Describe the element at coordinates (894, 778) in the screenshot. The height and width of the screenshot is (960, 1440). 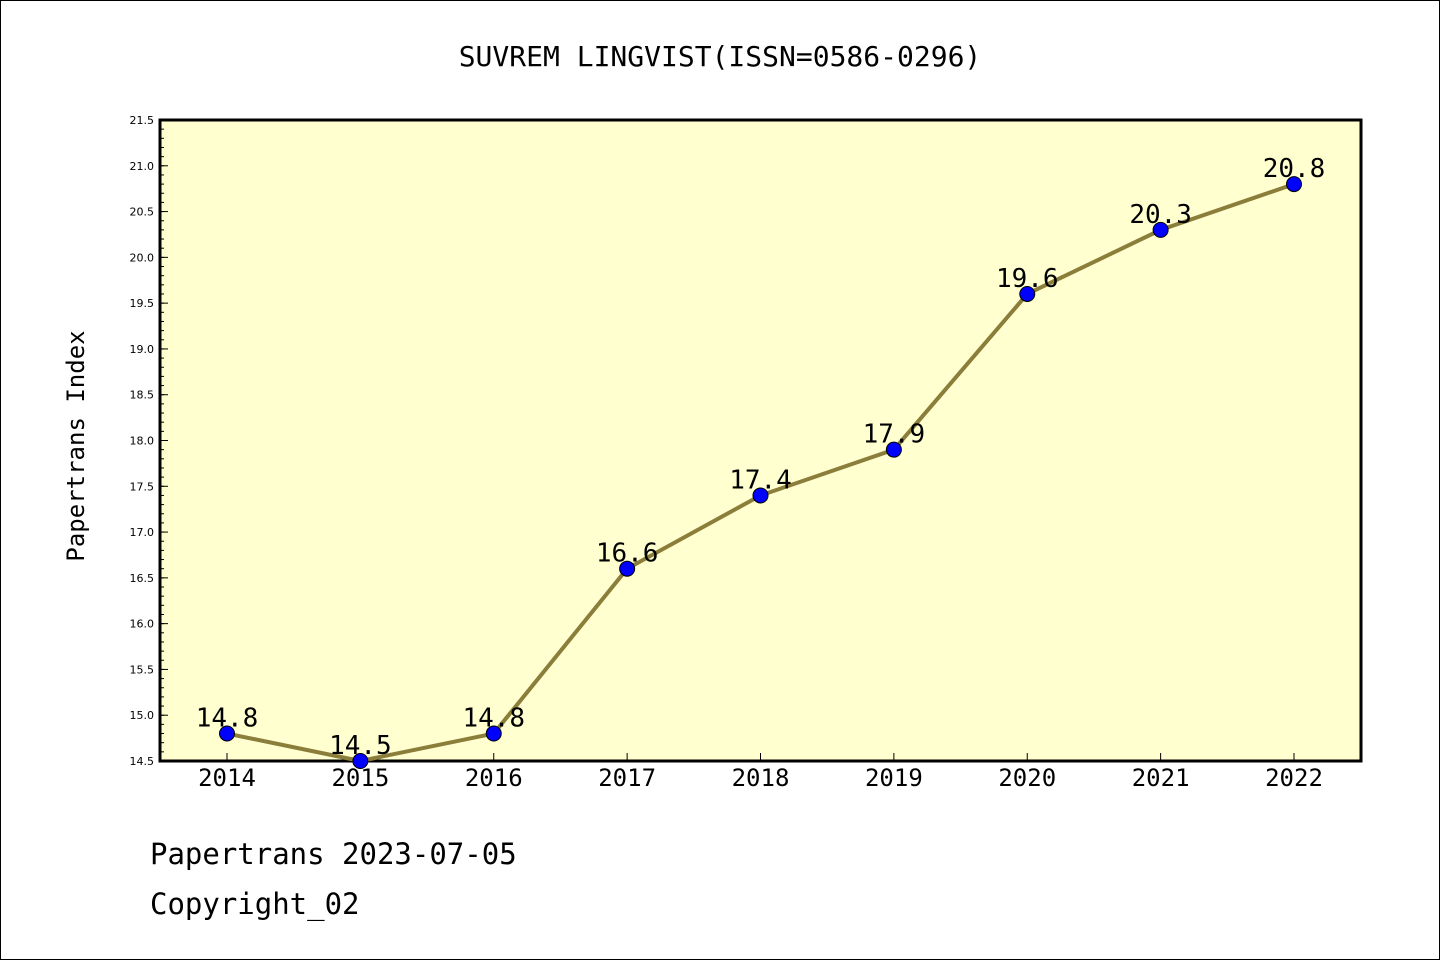
I see `x-tick-label: 2019` at that location.